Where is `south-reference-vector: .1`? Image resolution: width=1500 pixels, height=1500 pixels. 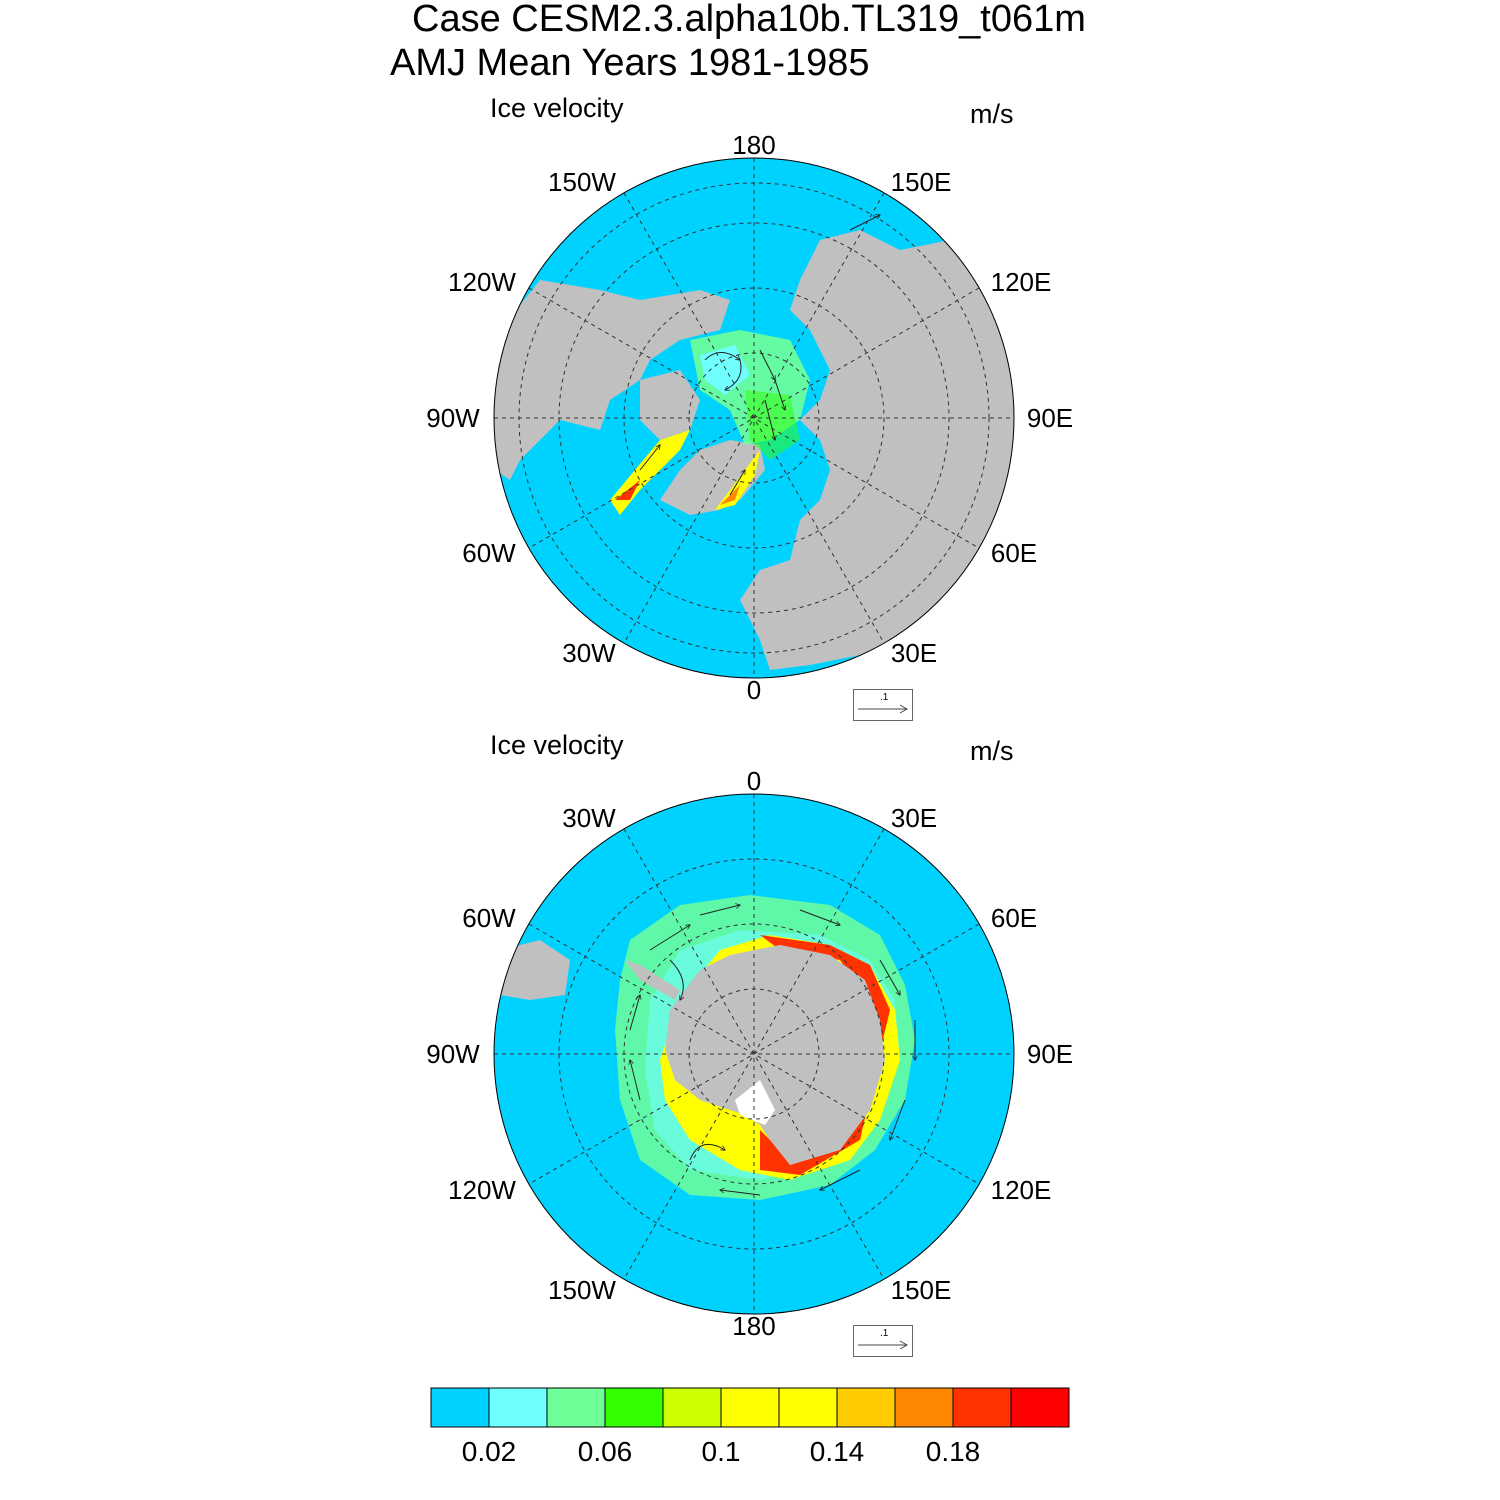
south-reference-vector: .1 is located at coordinates (883, 1341).